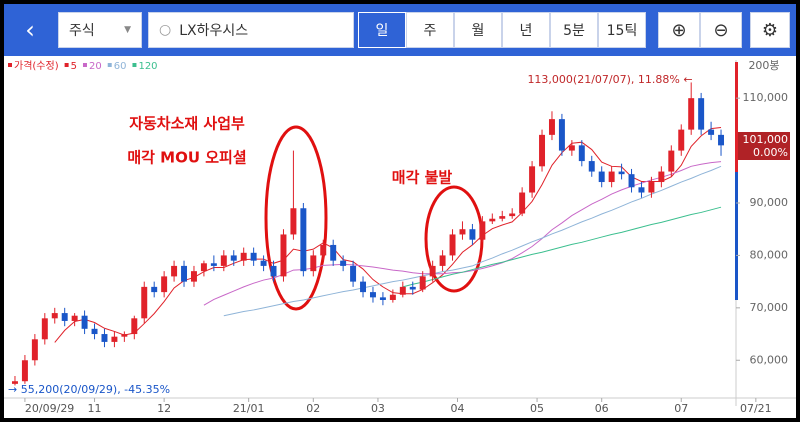  Describe the element at coordinates (74, 66) in the screenshot. I see `legend-label: 5` at that location.